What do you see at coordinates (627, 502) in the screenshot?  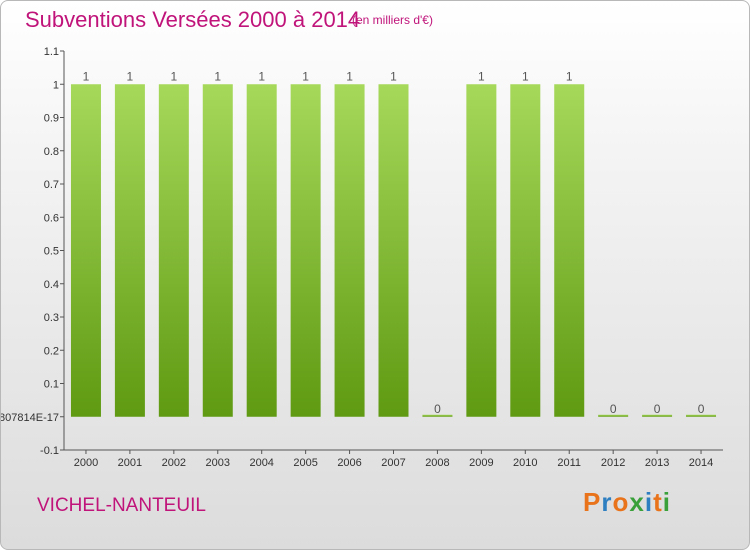 I see `proxiti-logo: Proxiti` at bounding box center [627, 502].